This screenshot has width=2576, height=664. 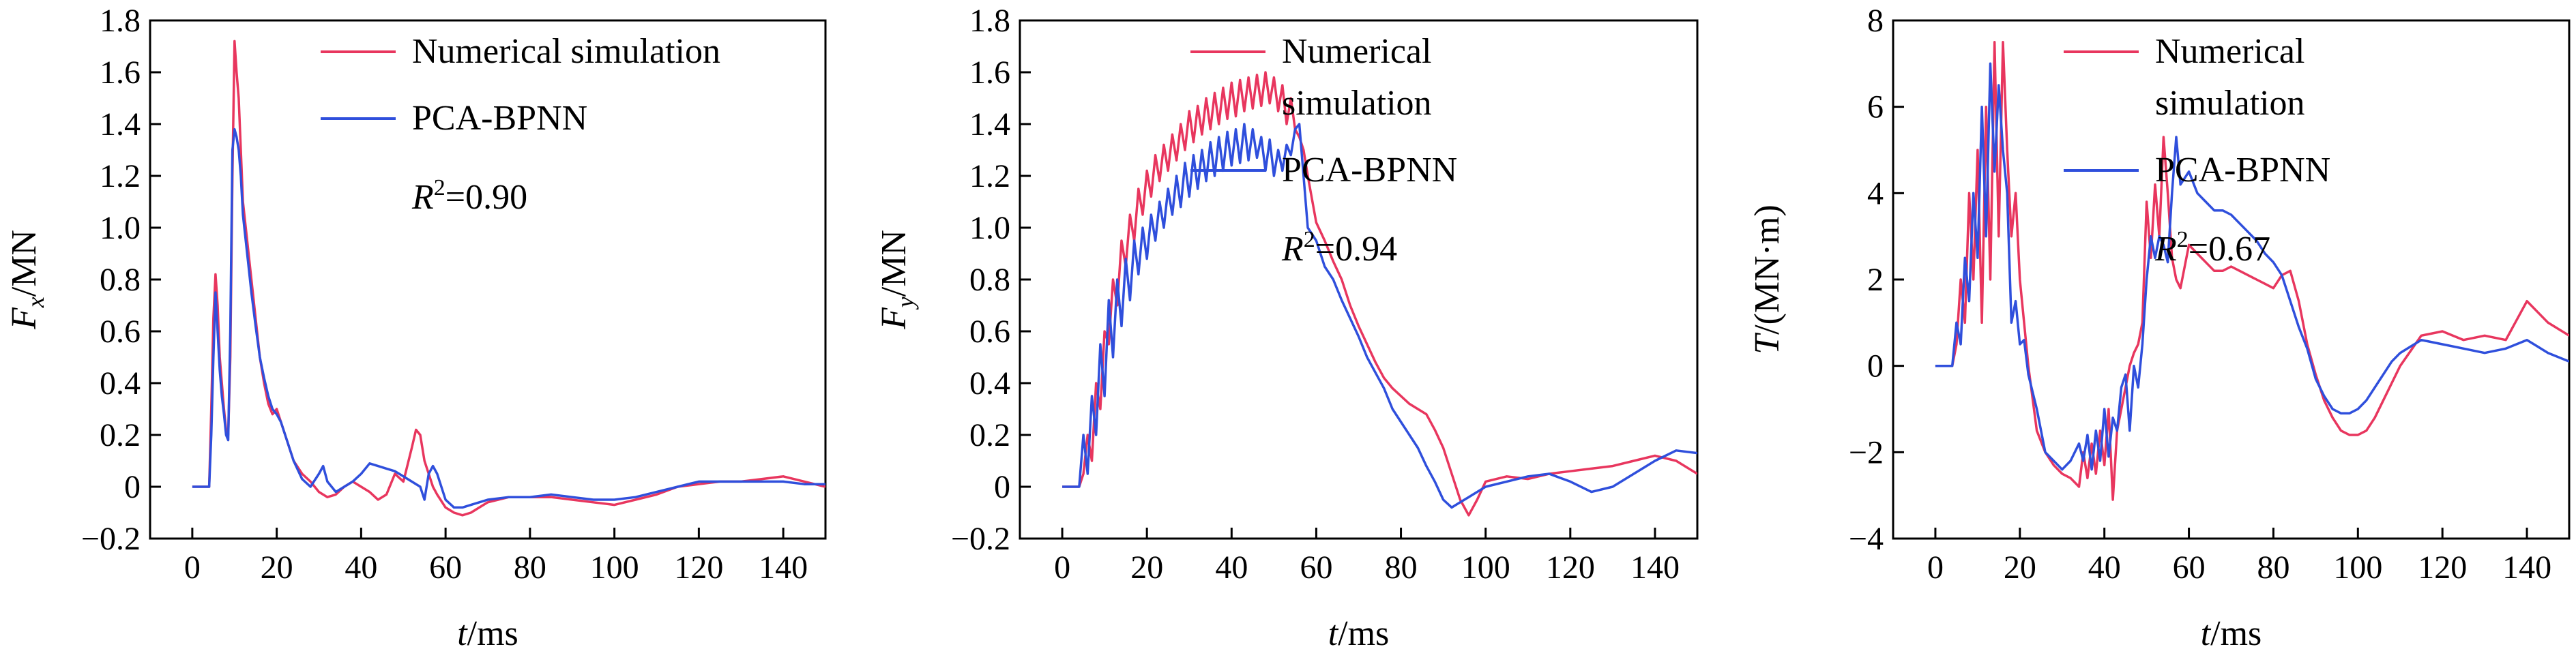 I want to click on r-squared-value: =0.67, so click(x=2229, y=249).